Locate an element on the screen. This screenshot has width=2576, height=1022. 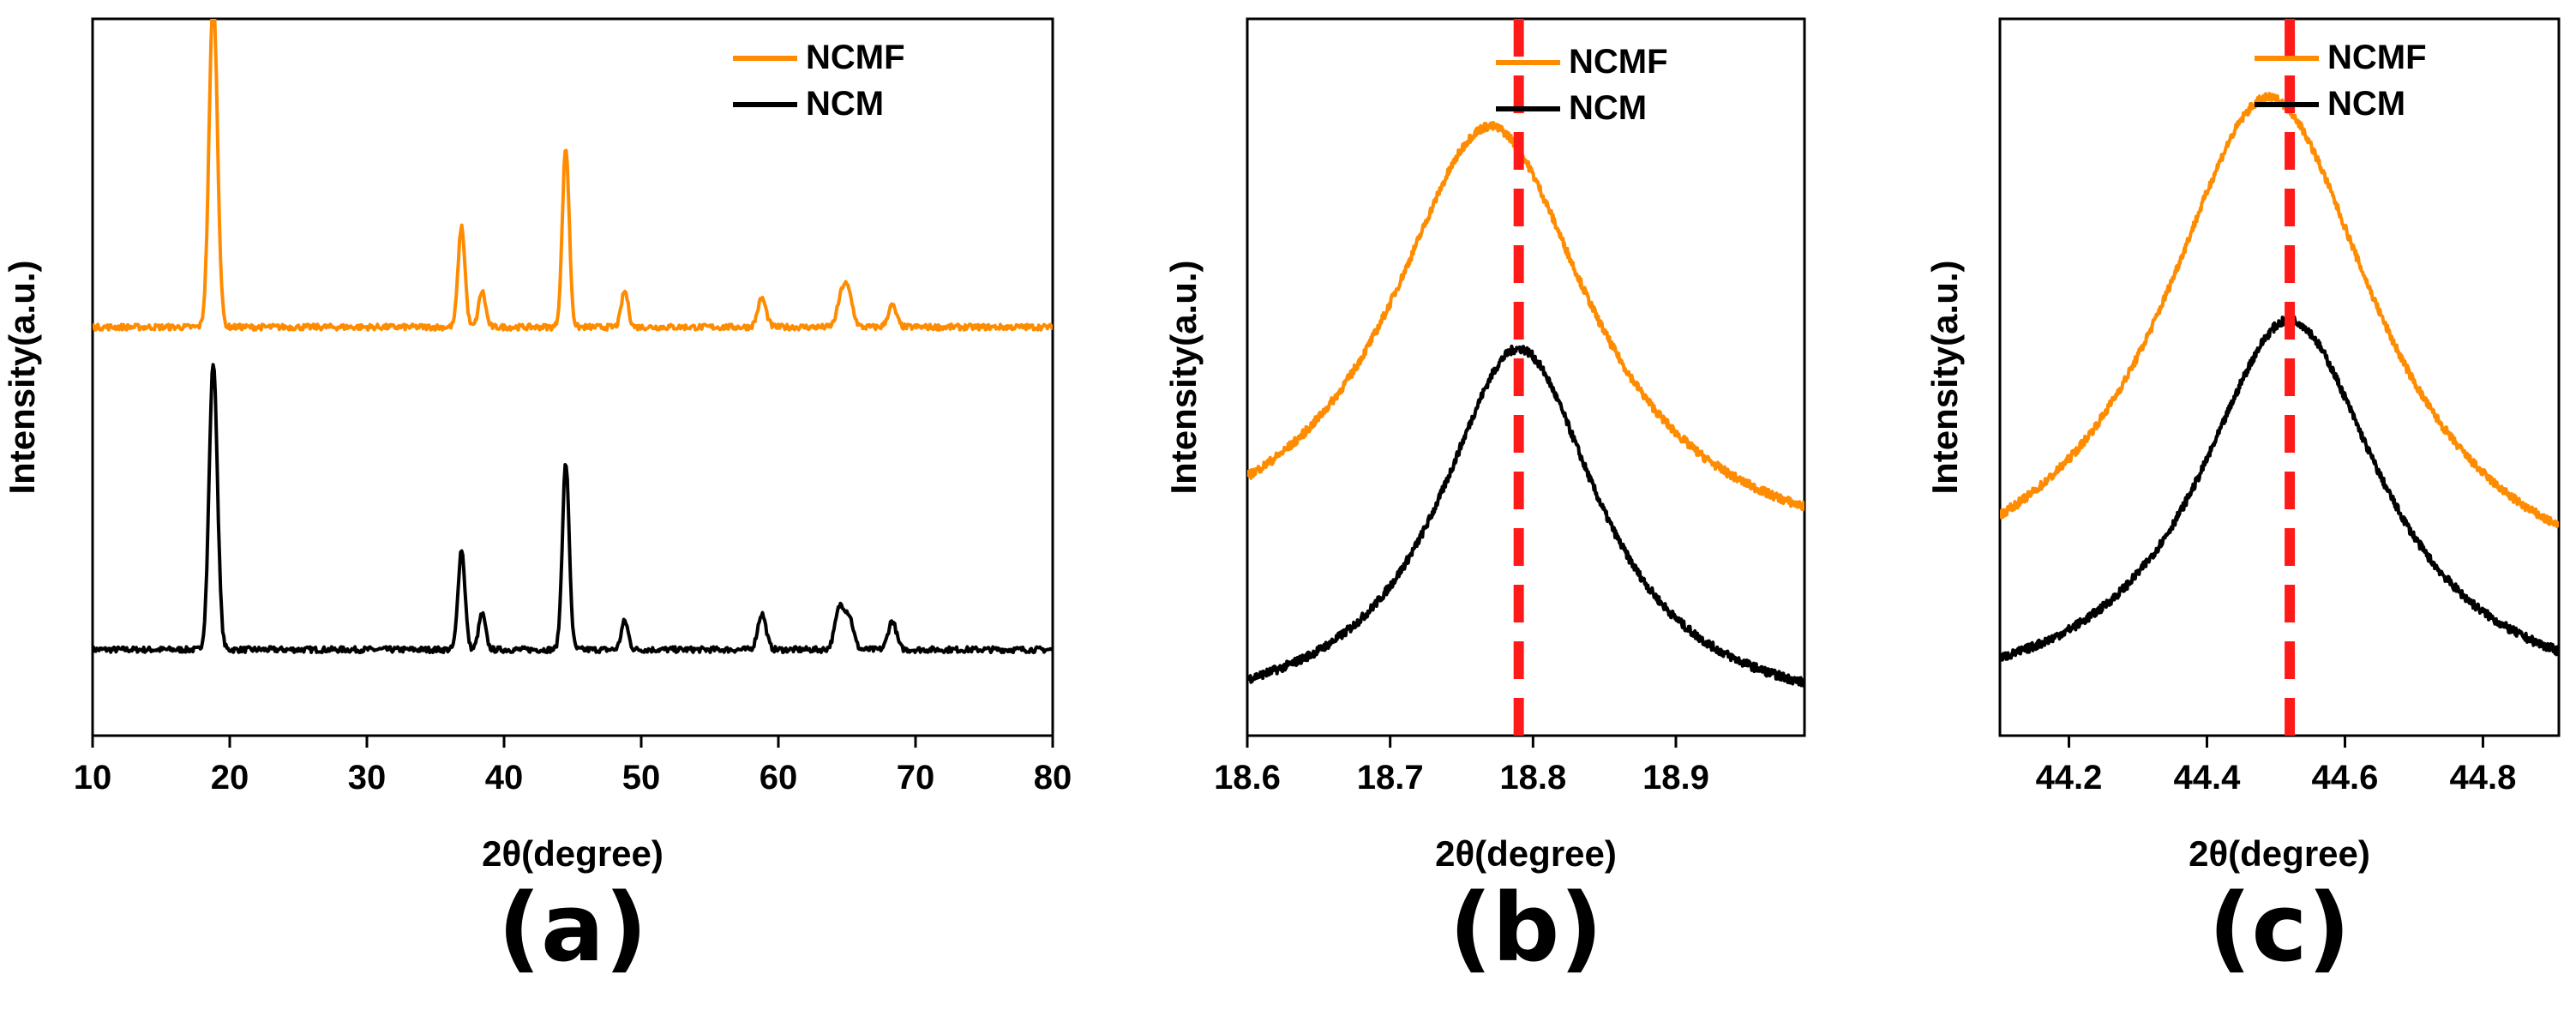
x-tick-label: 44.2 is located at coordinates (2069, 778).